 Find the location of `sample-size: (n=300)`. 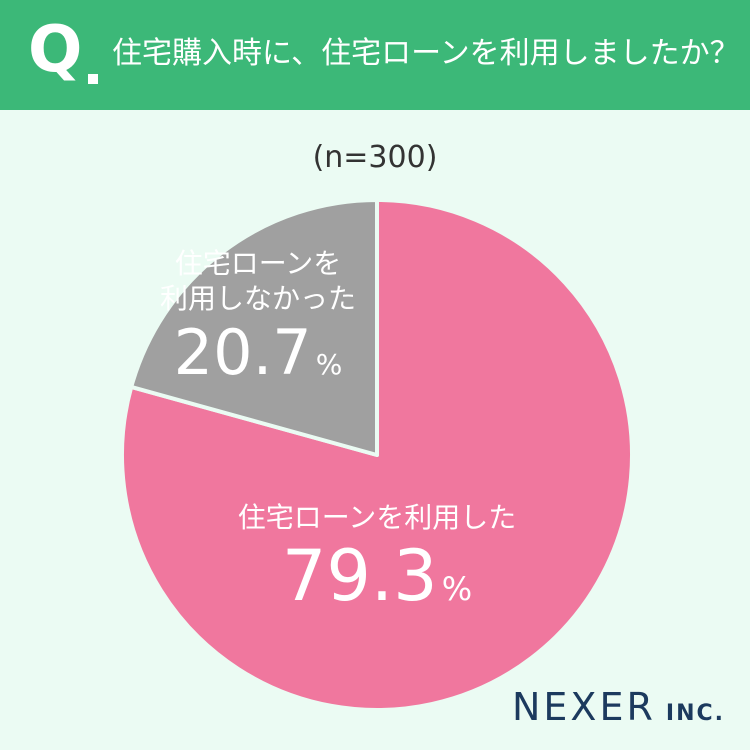

sample-size: (n=300) is located at coordinates (375, 157).